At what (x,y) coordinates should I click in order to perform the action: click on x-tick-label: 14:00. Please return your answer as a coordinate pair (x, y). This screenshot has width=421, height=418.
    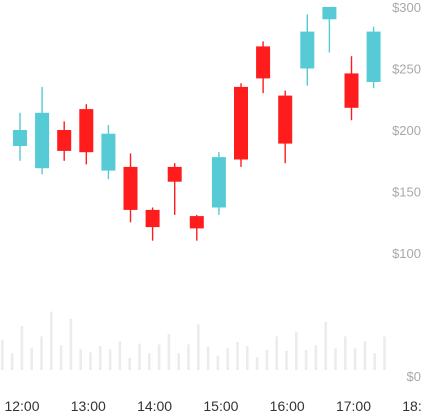
    Looking at the image, I should click on (154, 406).